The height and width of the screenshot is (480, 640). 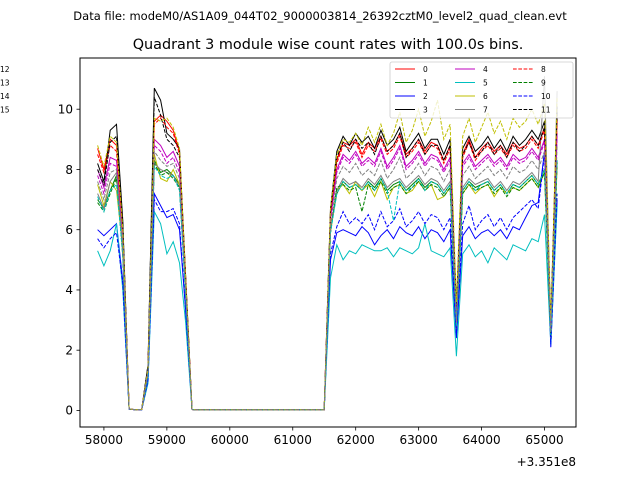 I want to click on legend-label-7: 7, so click(x=485, y=109).